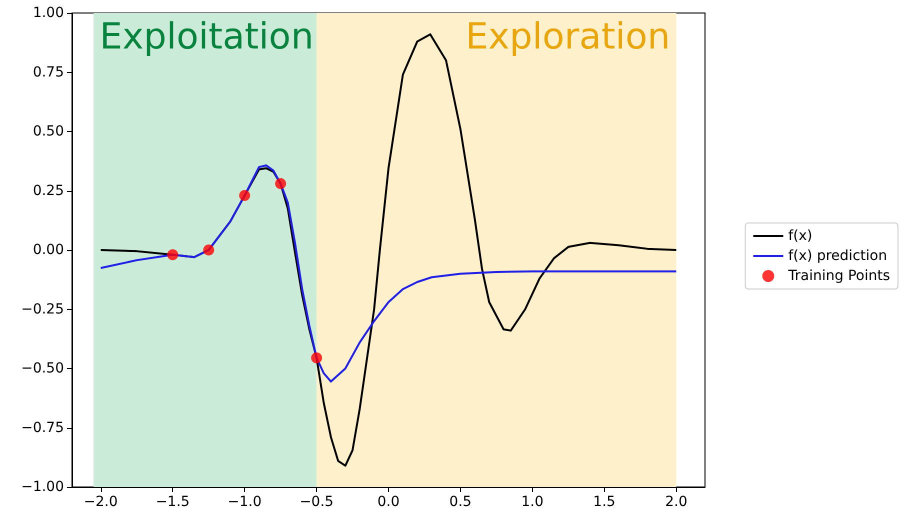 The image size is (904, 512). Describe the element at coordinates (42, 487) in the screenshot. I see `y-tick-label: −1.00` at that location.